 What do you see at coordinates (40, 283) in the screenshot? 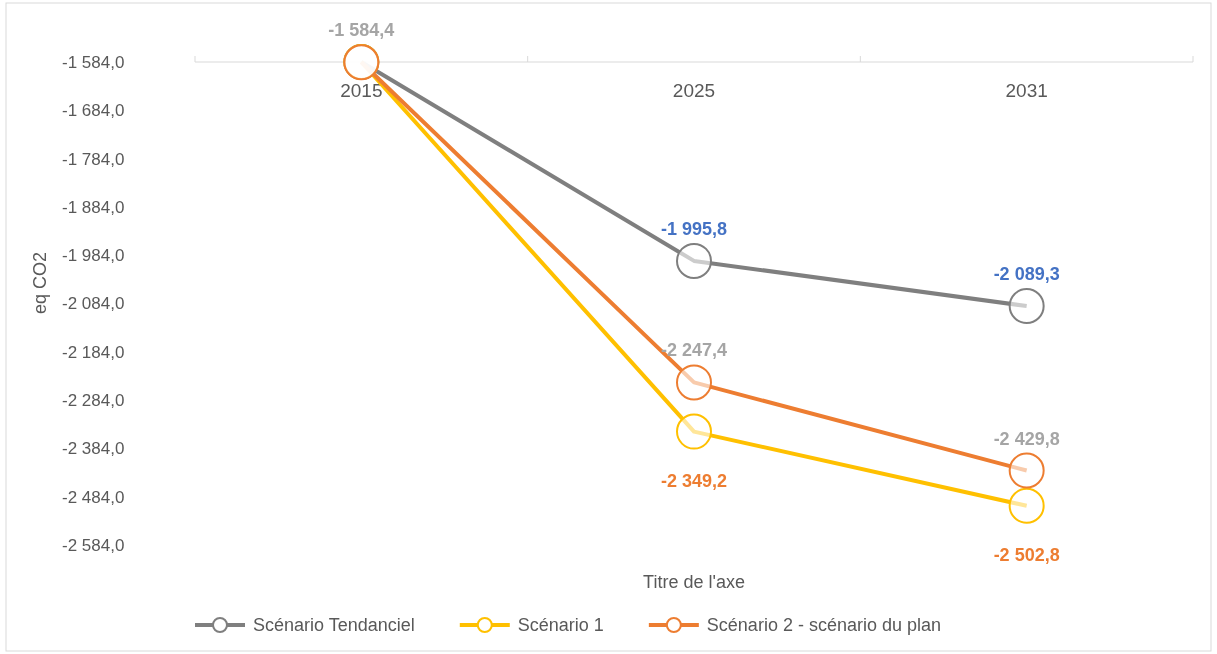
I see `y-axis-title: eq CO2` at bounding box center [40, 283].